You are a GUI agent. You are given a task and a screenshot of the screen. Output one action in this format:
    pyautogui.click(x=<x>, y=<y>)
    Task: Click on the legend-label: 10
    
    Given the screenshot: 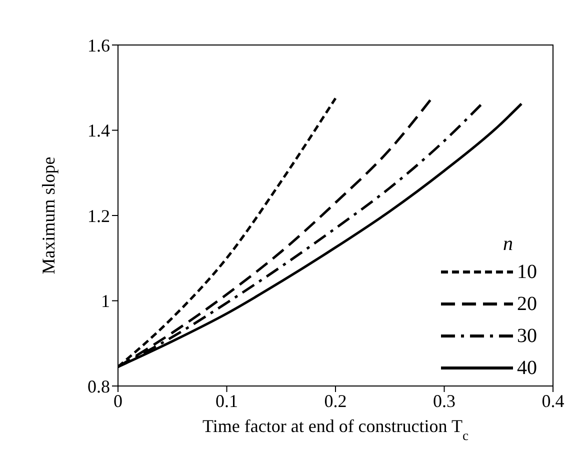 What is the action you would take?
    pyautogui.click(x=527, y=272)
    